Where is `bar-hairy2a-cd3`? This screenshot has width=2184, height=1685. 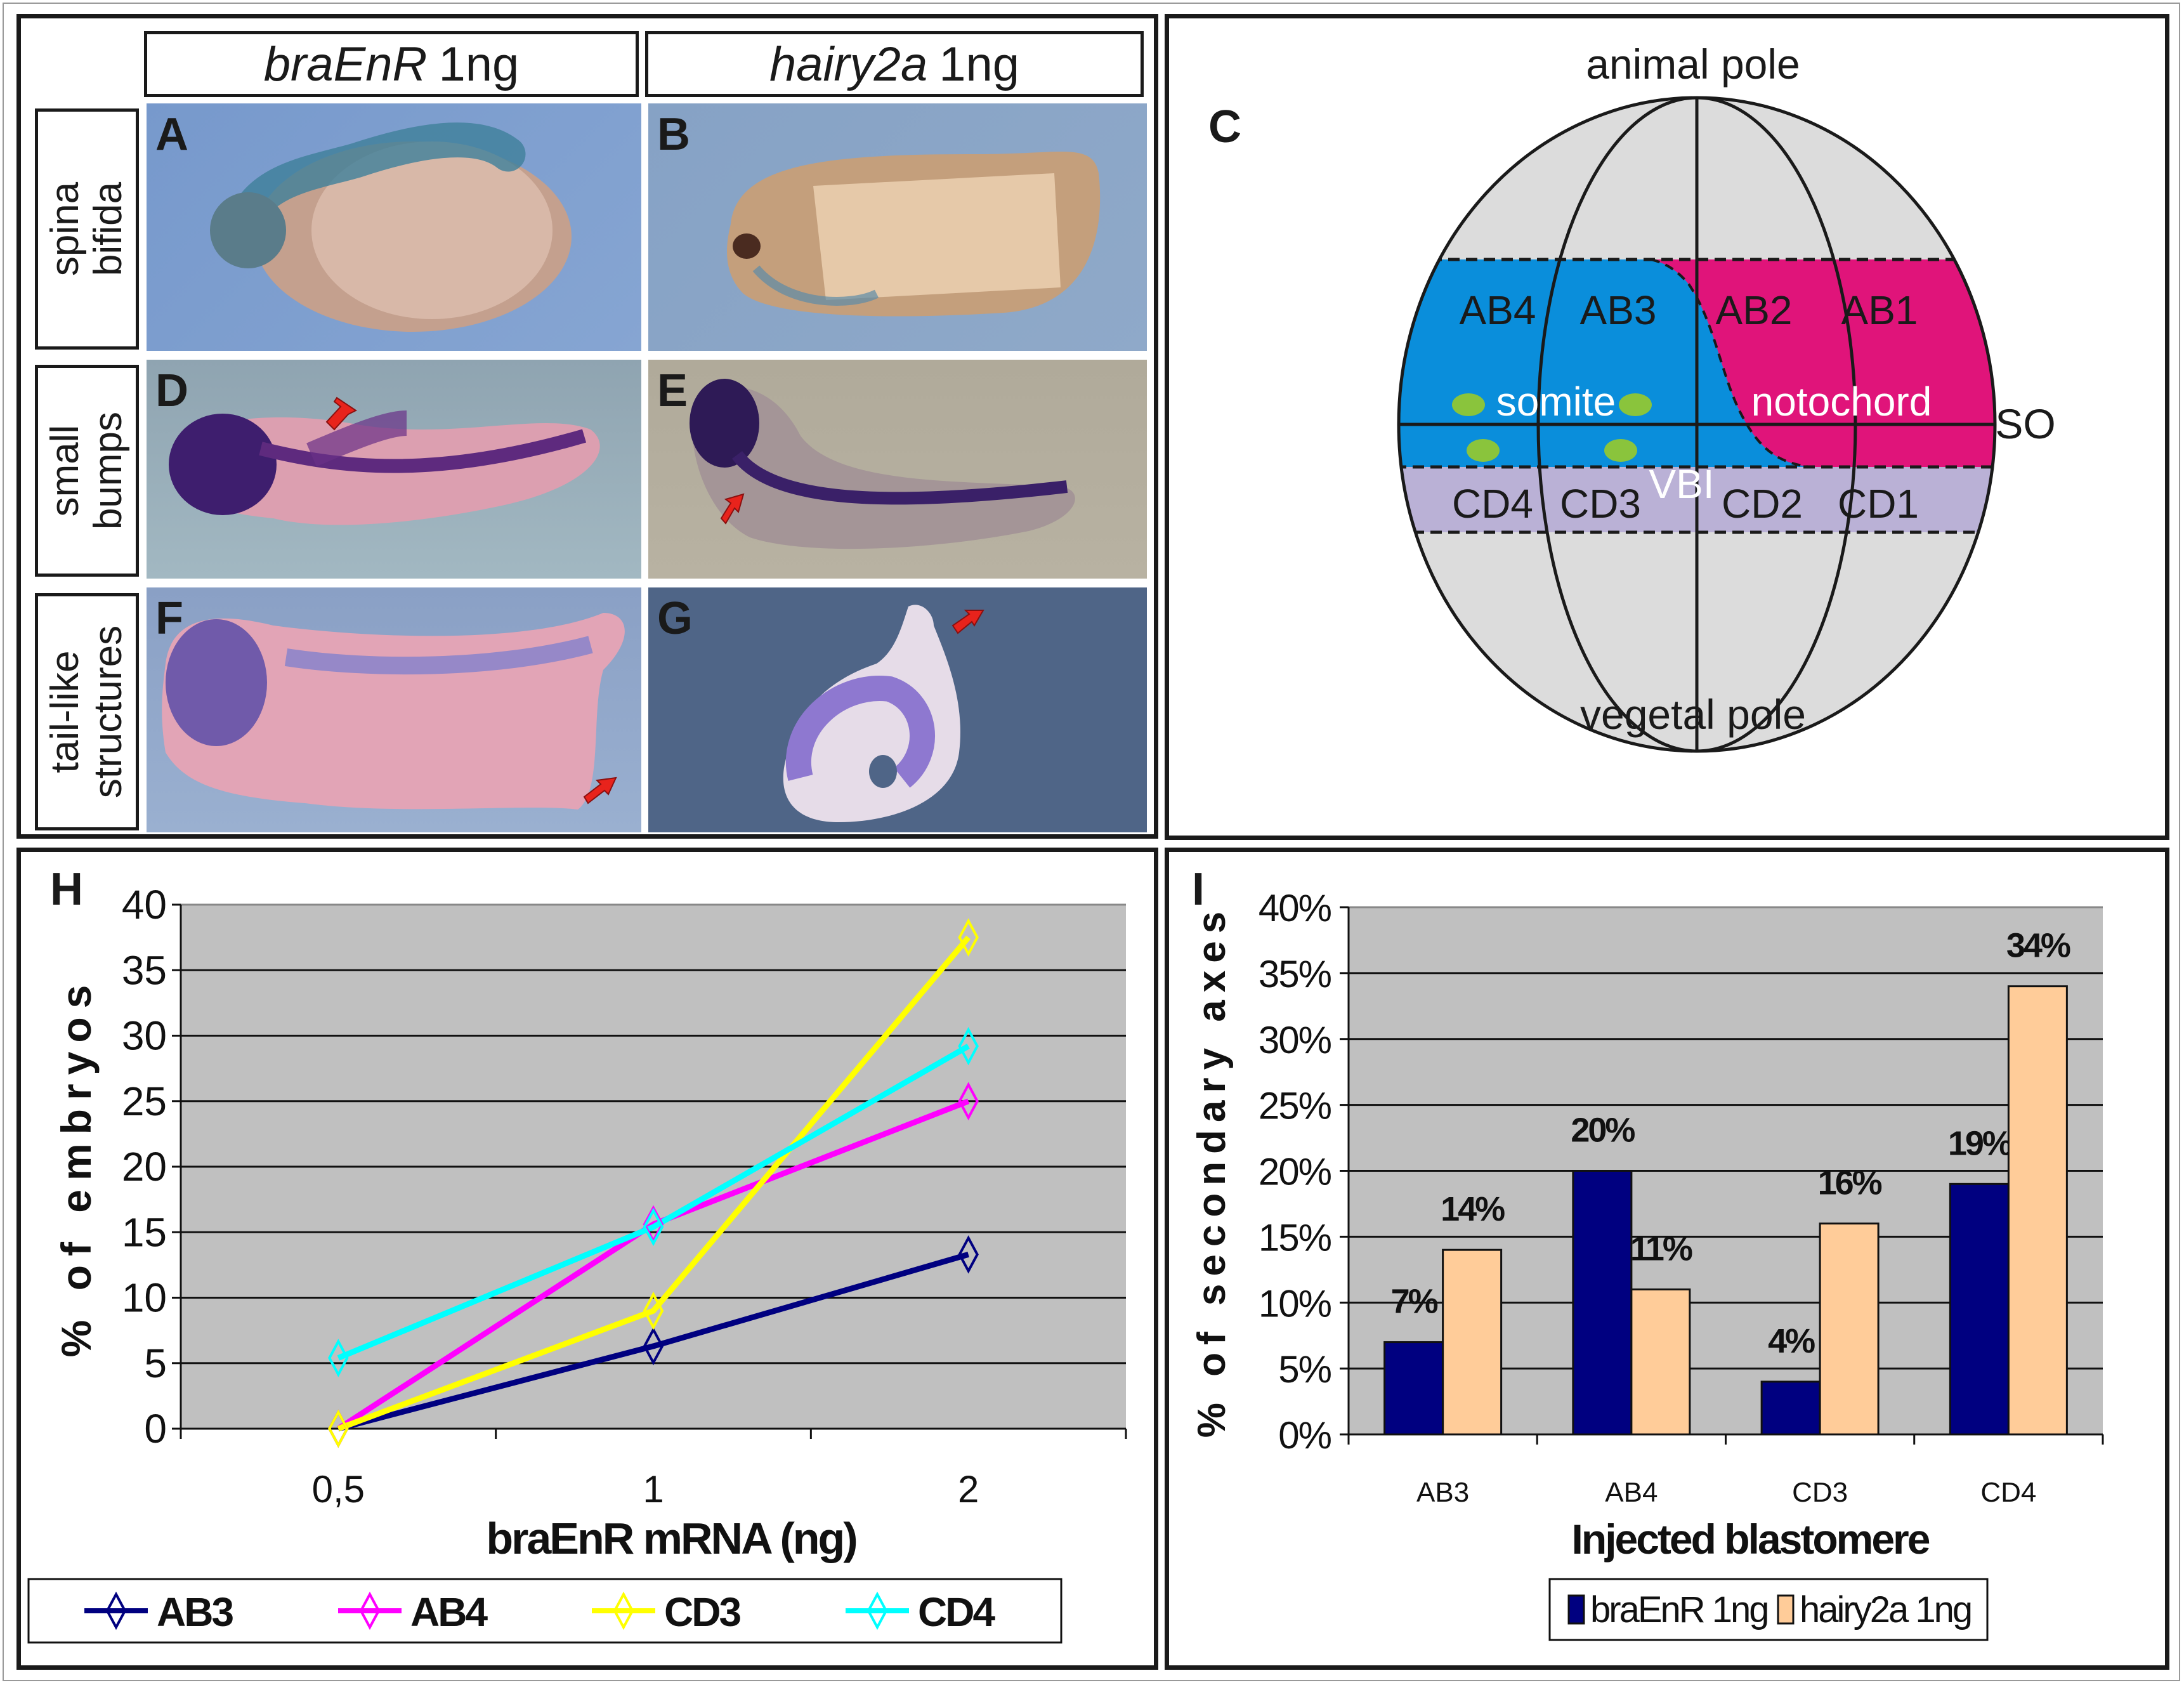 bar-hairy2a-cd3 is located at coordinates (1849, 1329).